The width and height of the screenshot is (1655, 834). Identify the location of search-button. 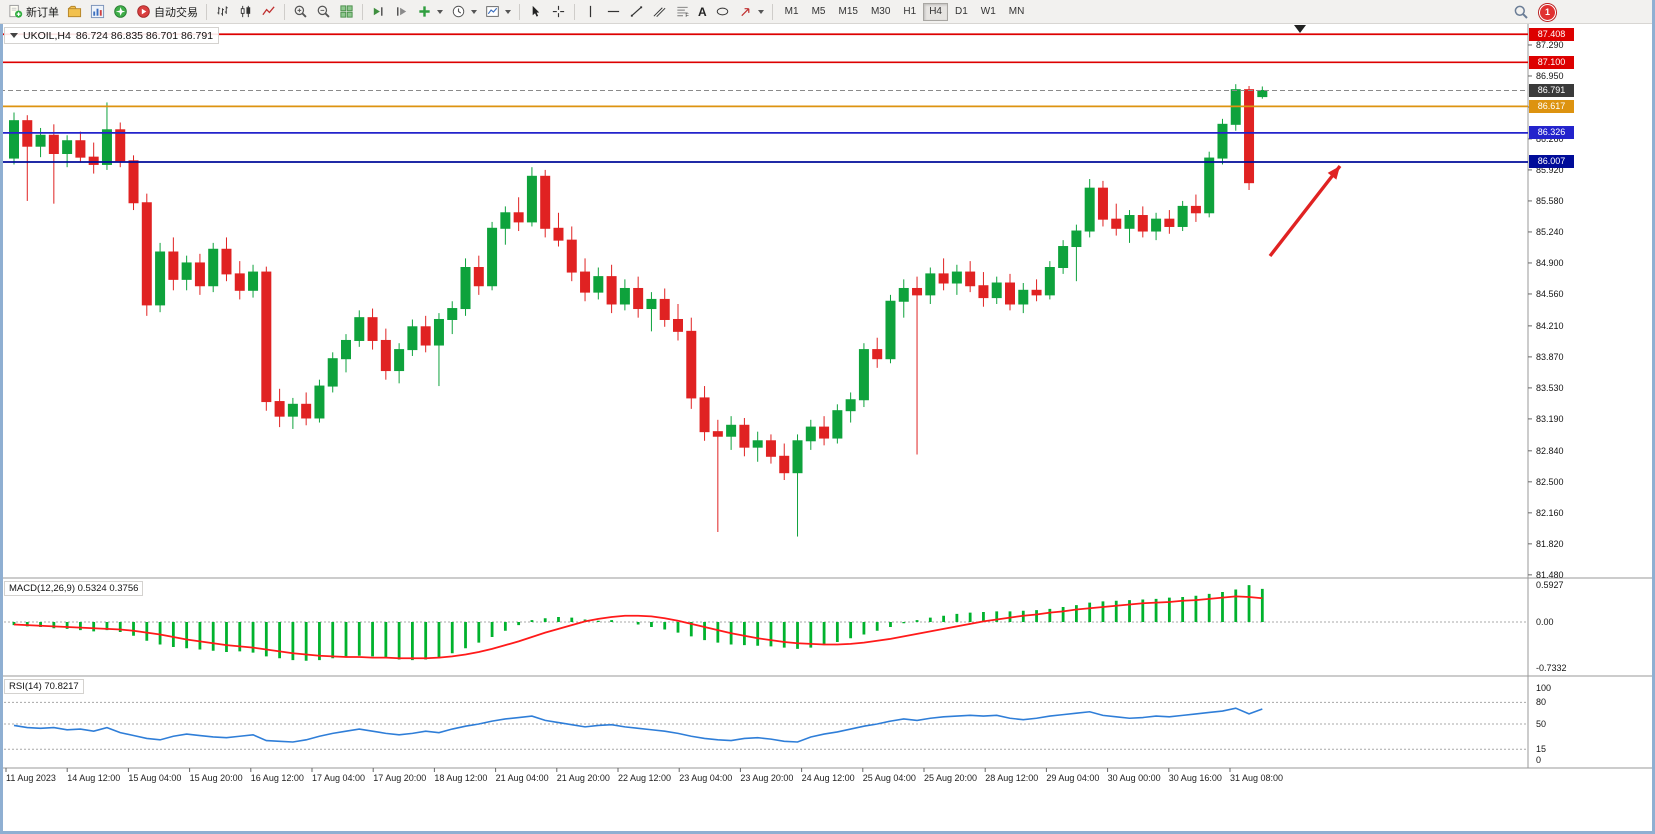
(1521, 12).